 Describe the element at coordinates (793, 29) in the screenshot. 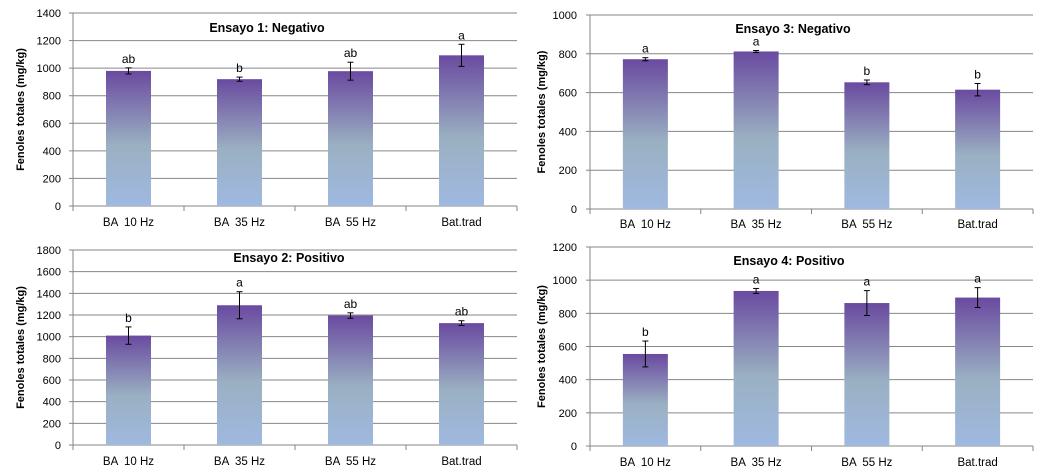

I see `chart-title: Ensayo 3: Negativo` at that location.